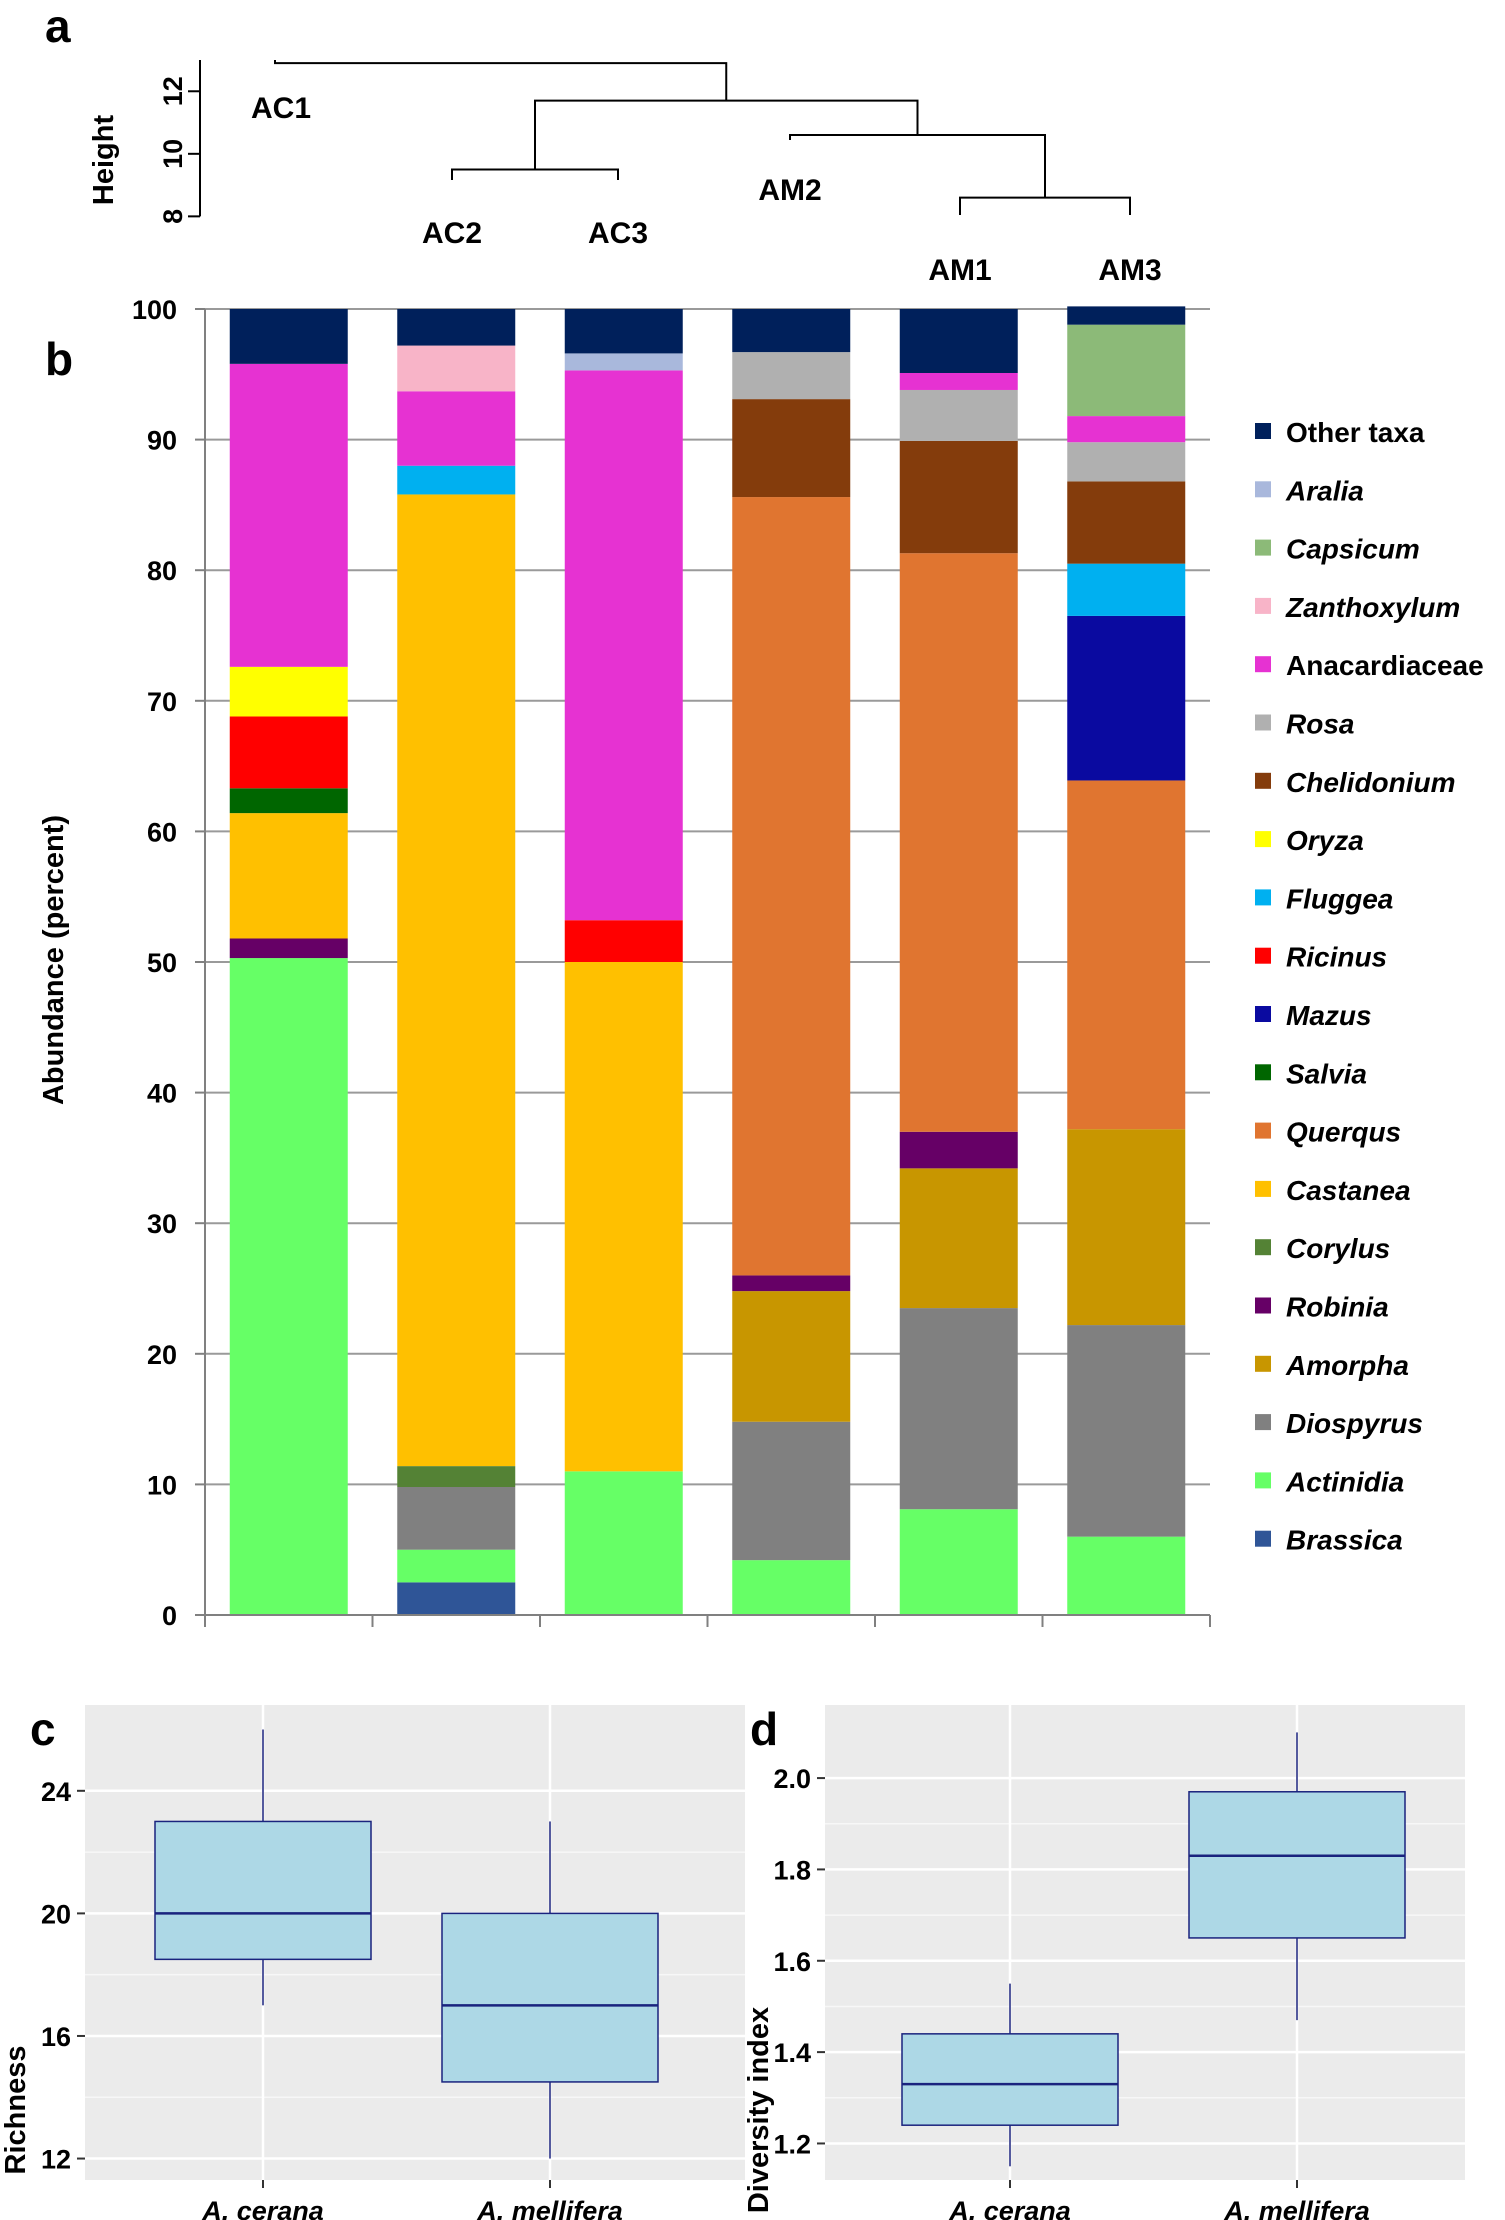  What do you see at coordinates (759, 2110) in the screenshot?
I see `diversity-y-axis-label: Diversity index` at bounding box center [759, 2110].